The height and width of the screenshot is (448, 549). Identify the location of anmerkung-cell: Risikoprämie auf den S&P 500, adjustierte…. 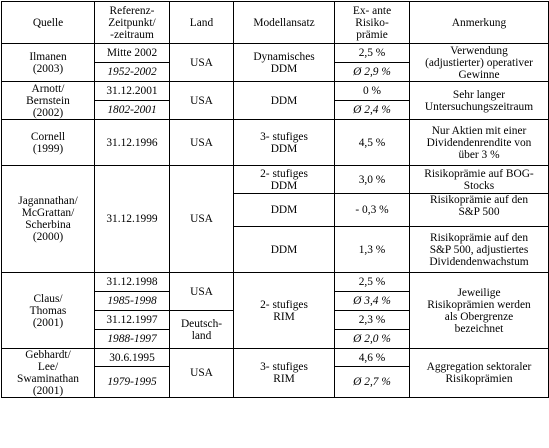
(479, 249).